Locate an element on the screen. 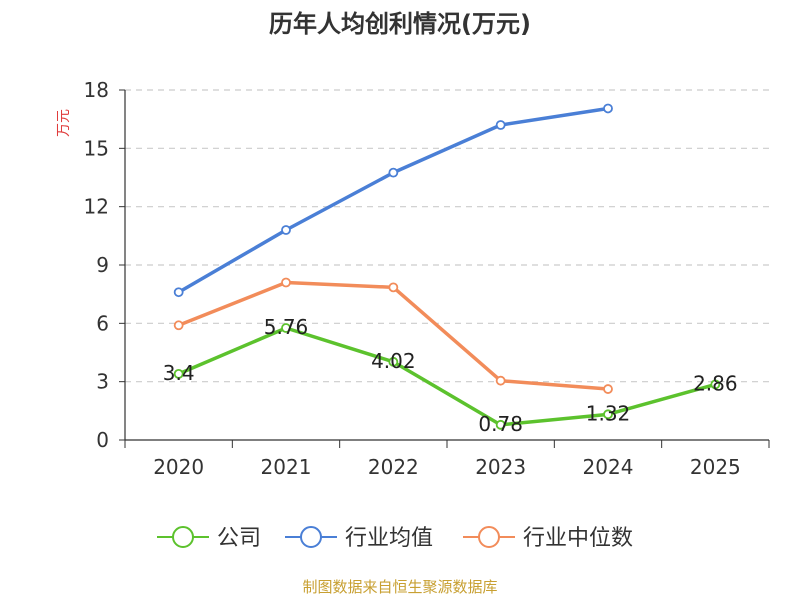 The width and height of the screenshot is (800, 600). legend-label: 公司 is located at coordinates (239, 538).